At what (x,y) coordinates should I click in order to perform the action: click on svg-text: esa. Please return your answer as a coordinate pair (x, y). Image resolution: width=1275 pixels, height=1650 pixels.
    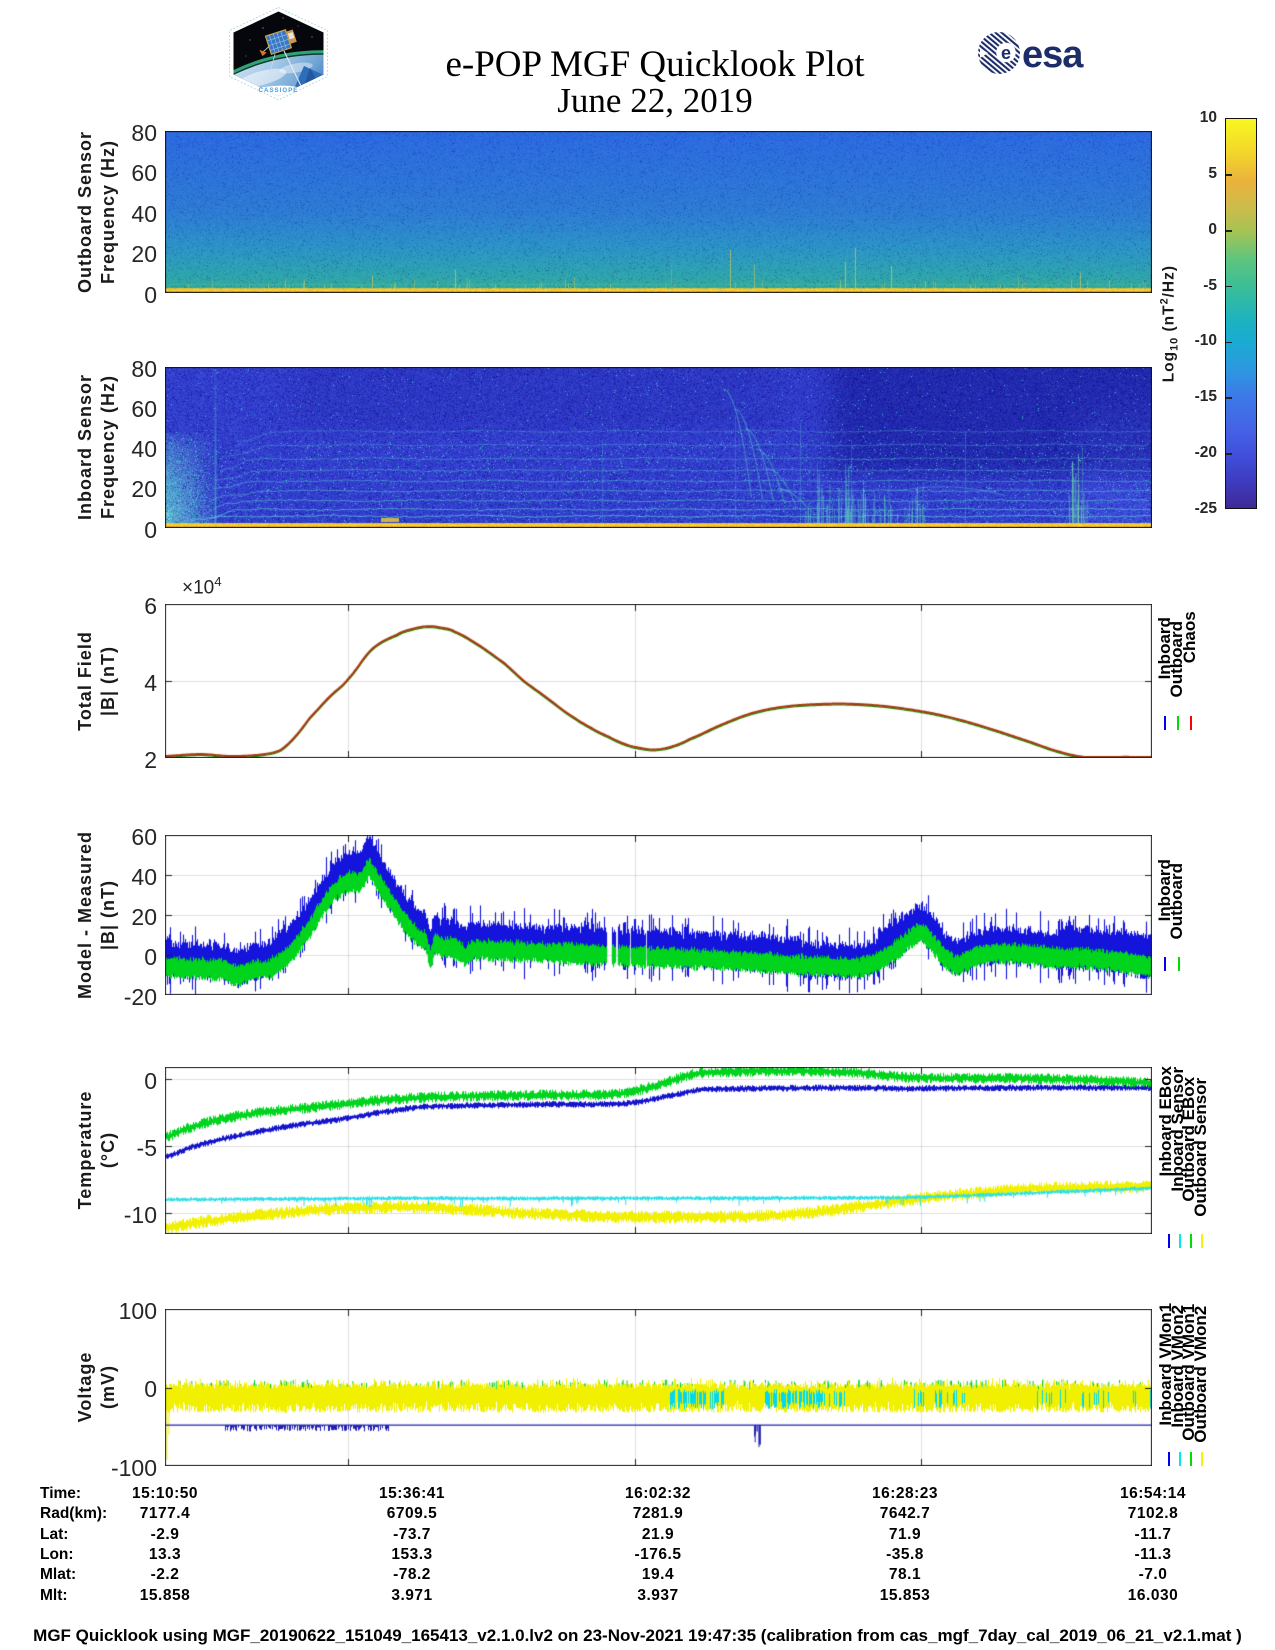
    Looking at the image, I should click on (1053, 55).